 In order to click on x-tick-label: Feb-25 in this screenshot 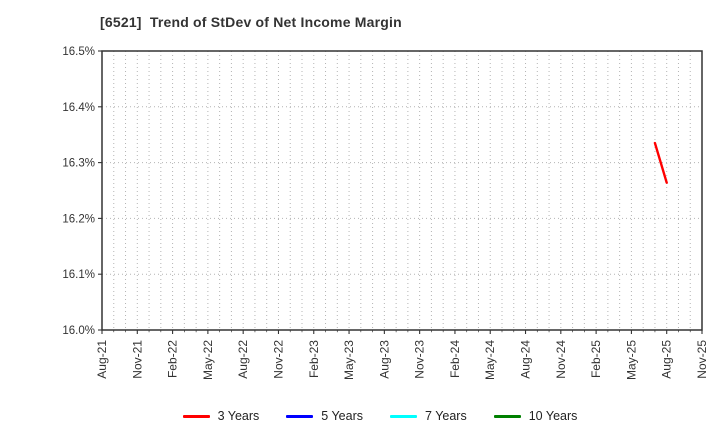, I will do `click(596, 359)`.